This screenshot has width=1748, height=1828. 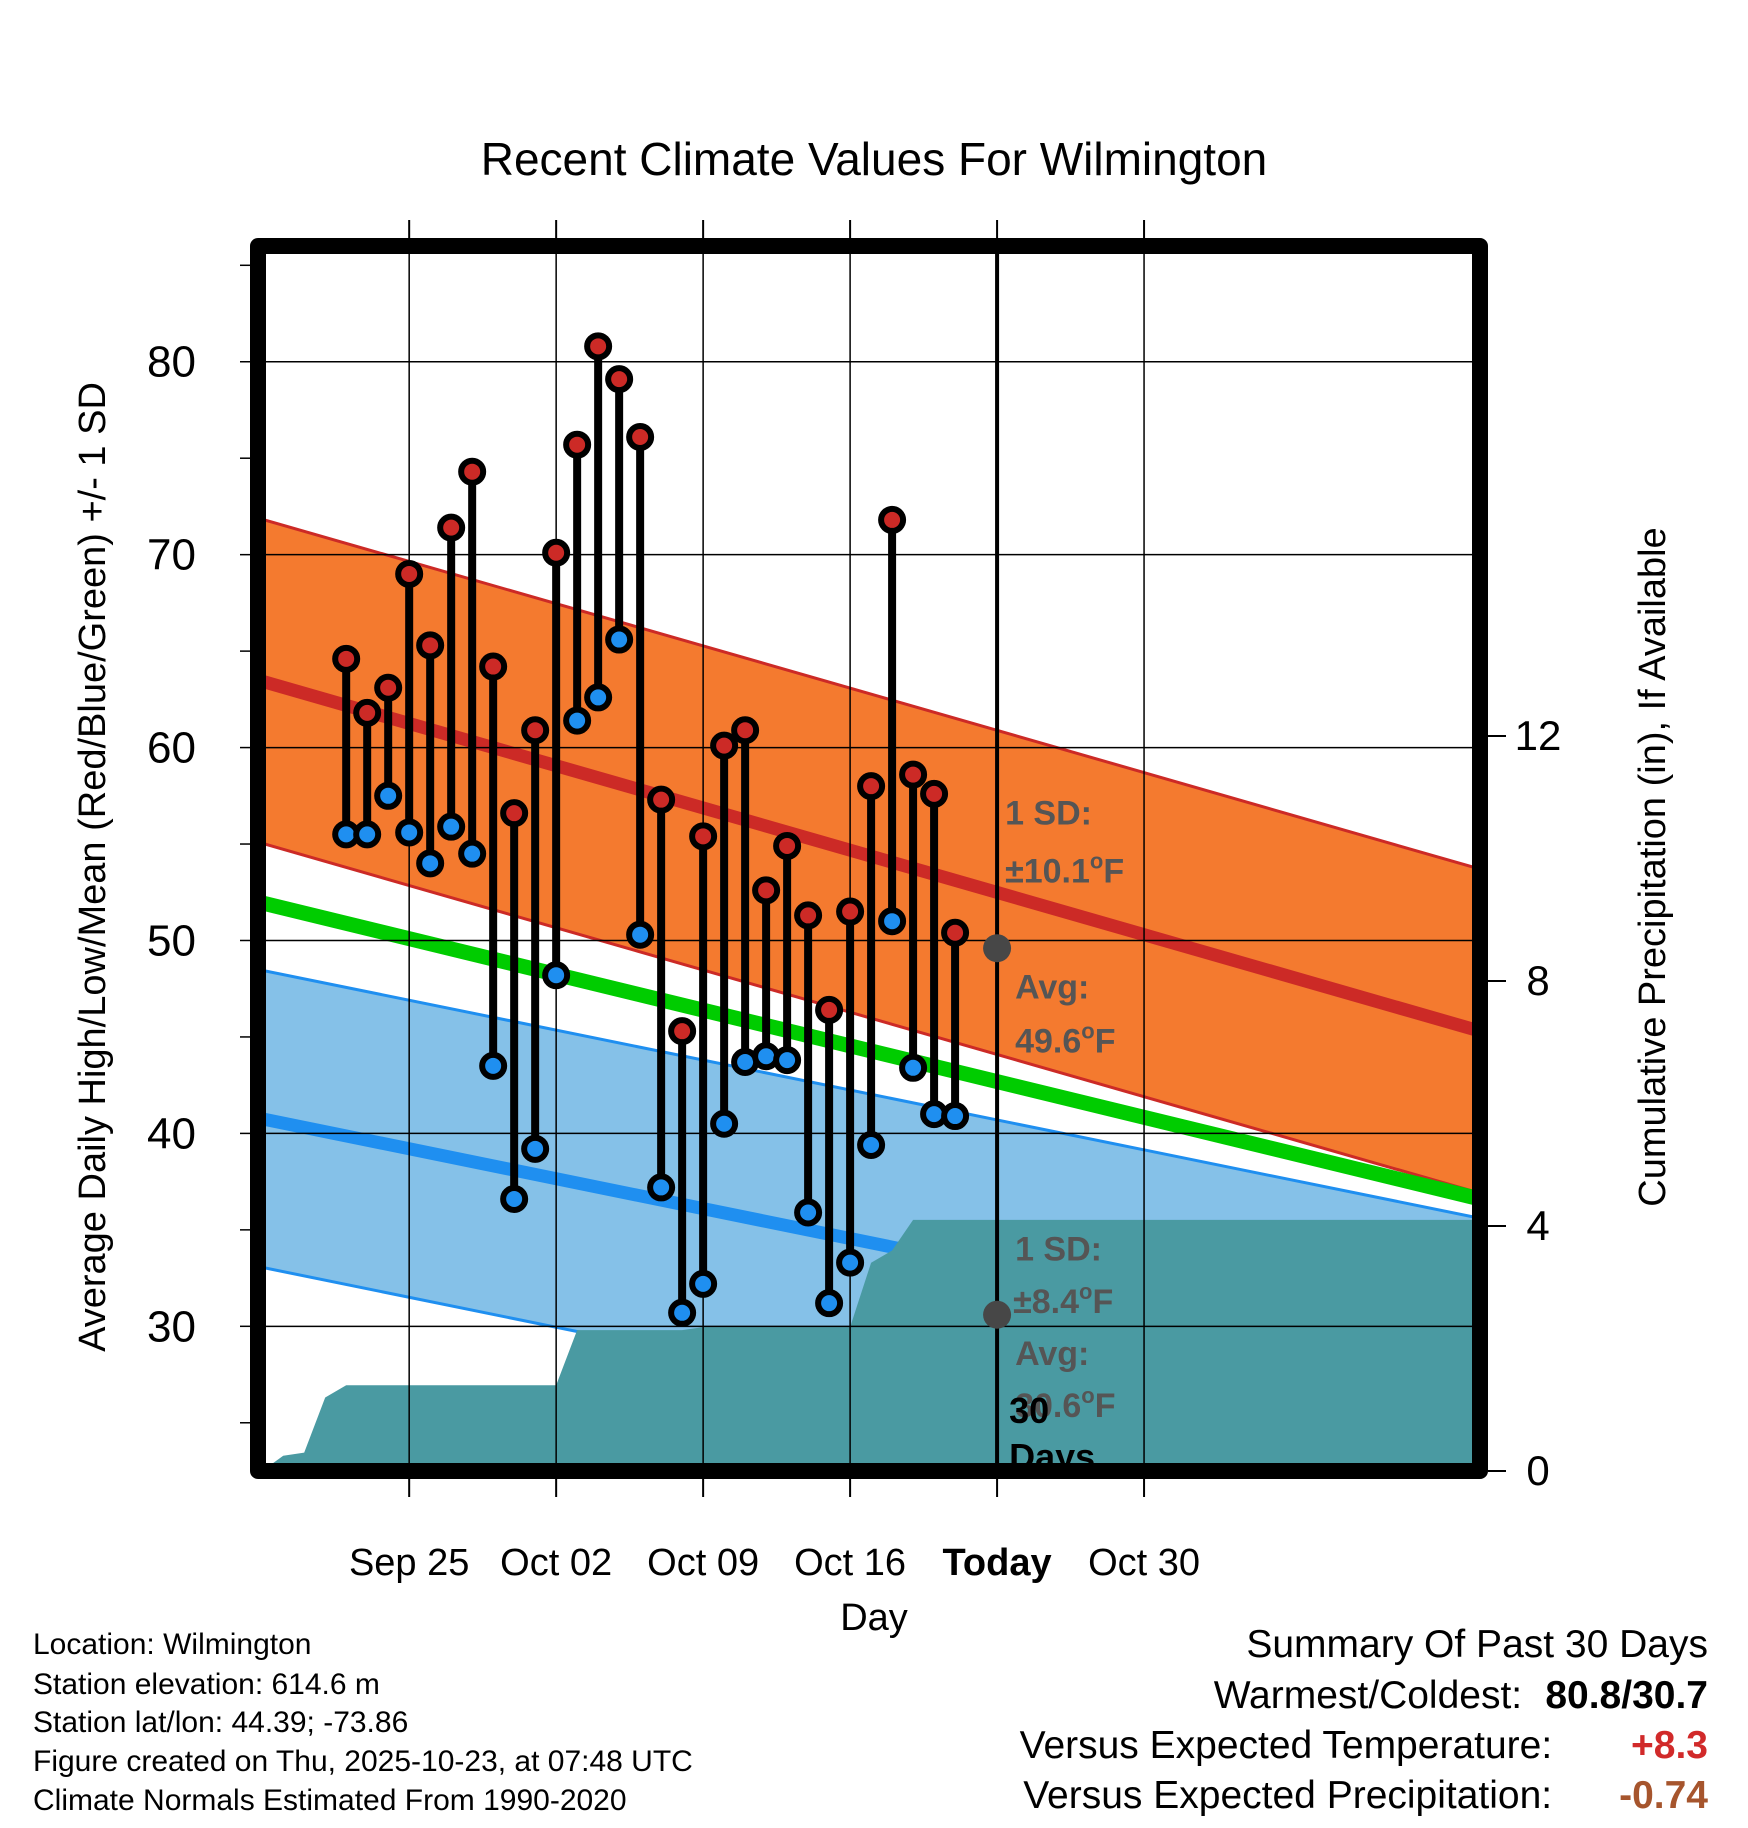 I want to click on temp-value: +8.3, so click(x=1669, y=1745).